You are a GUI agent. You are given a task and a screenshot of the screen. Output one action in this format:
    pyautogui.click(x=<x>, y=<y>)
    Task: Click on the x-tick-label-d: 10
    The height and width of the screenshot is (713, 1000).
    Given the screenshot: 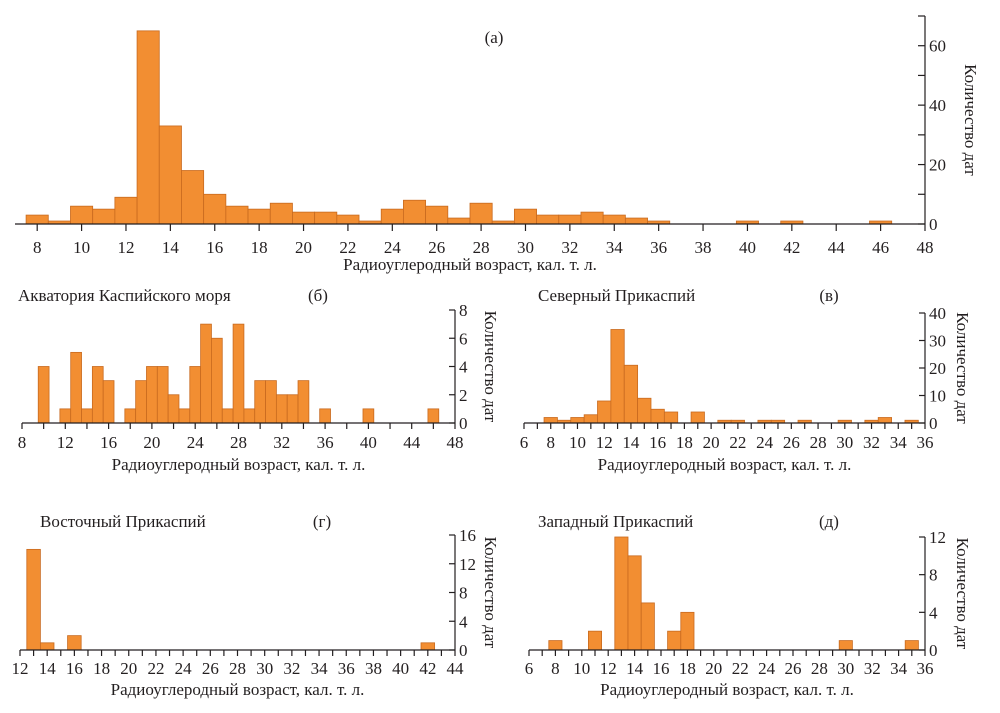 What is the action you would take?
    pyautogui.click(x=581, y=668)
    